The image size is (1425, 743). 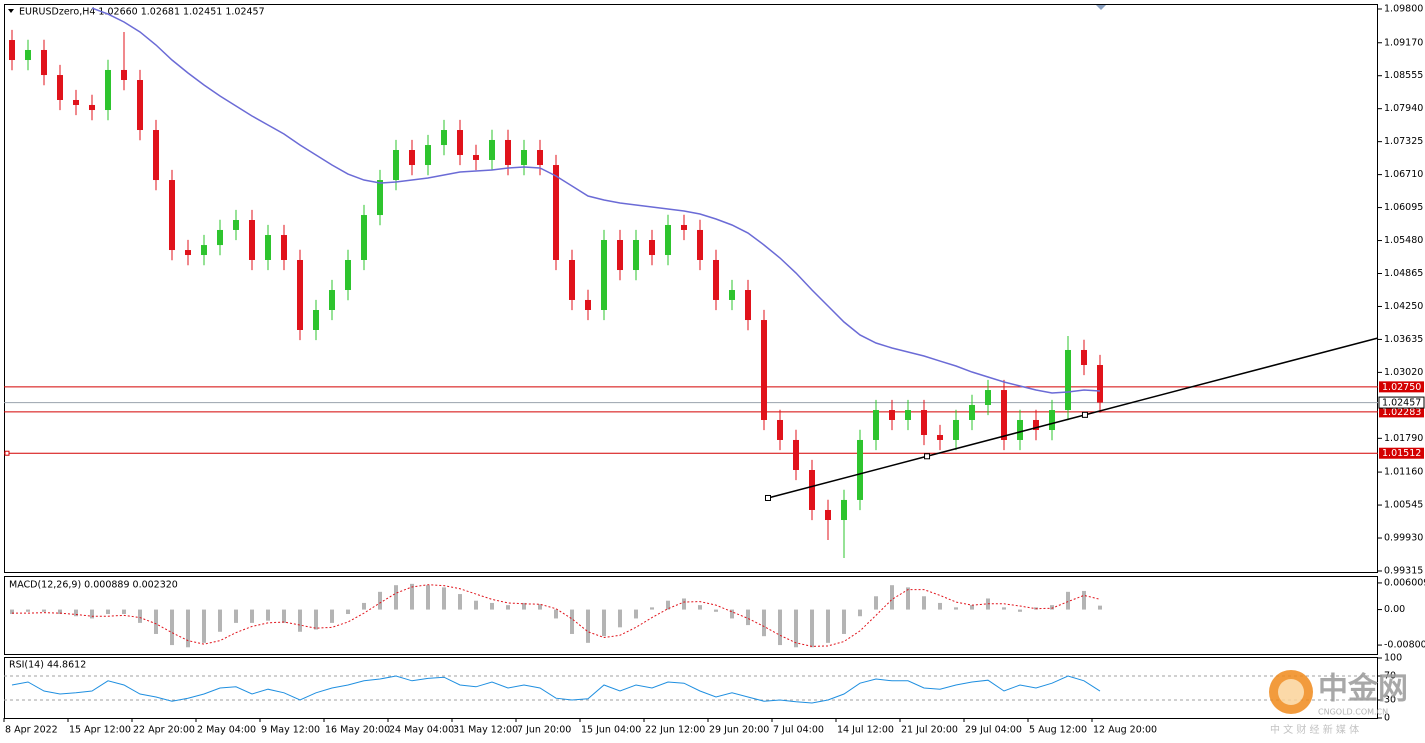 What do you see at coordinates (691, 688) in the screenshot?
I see `rsi-panel` at bounding box center [691, 688].